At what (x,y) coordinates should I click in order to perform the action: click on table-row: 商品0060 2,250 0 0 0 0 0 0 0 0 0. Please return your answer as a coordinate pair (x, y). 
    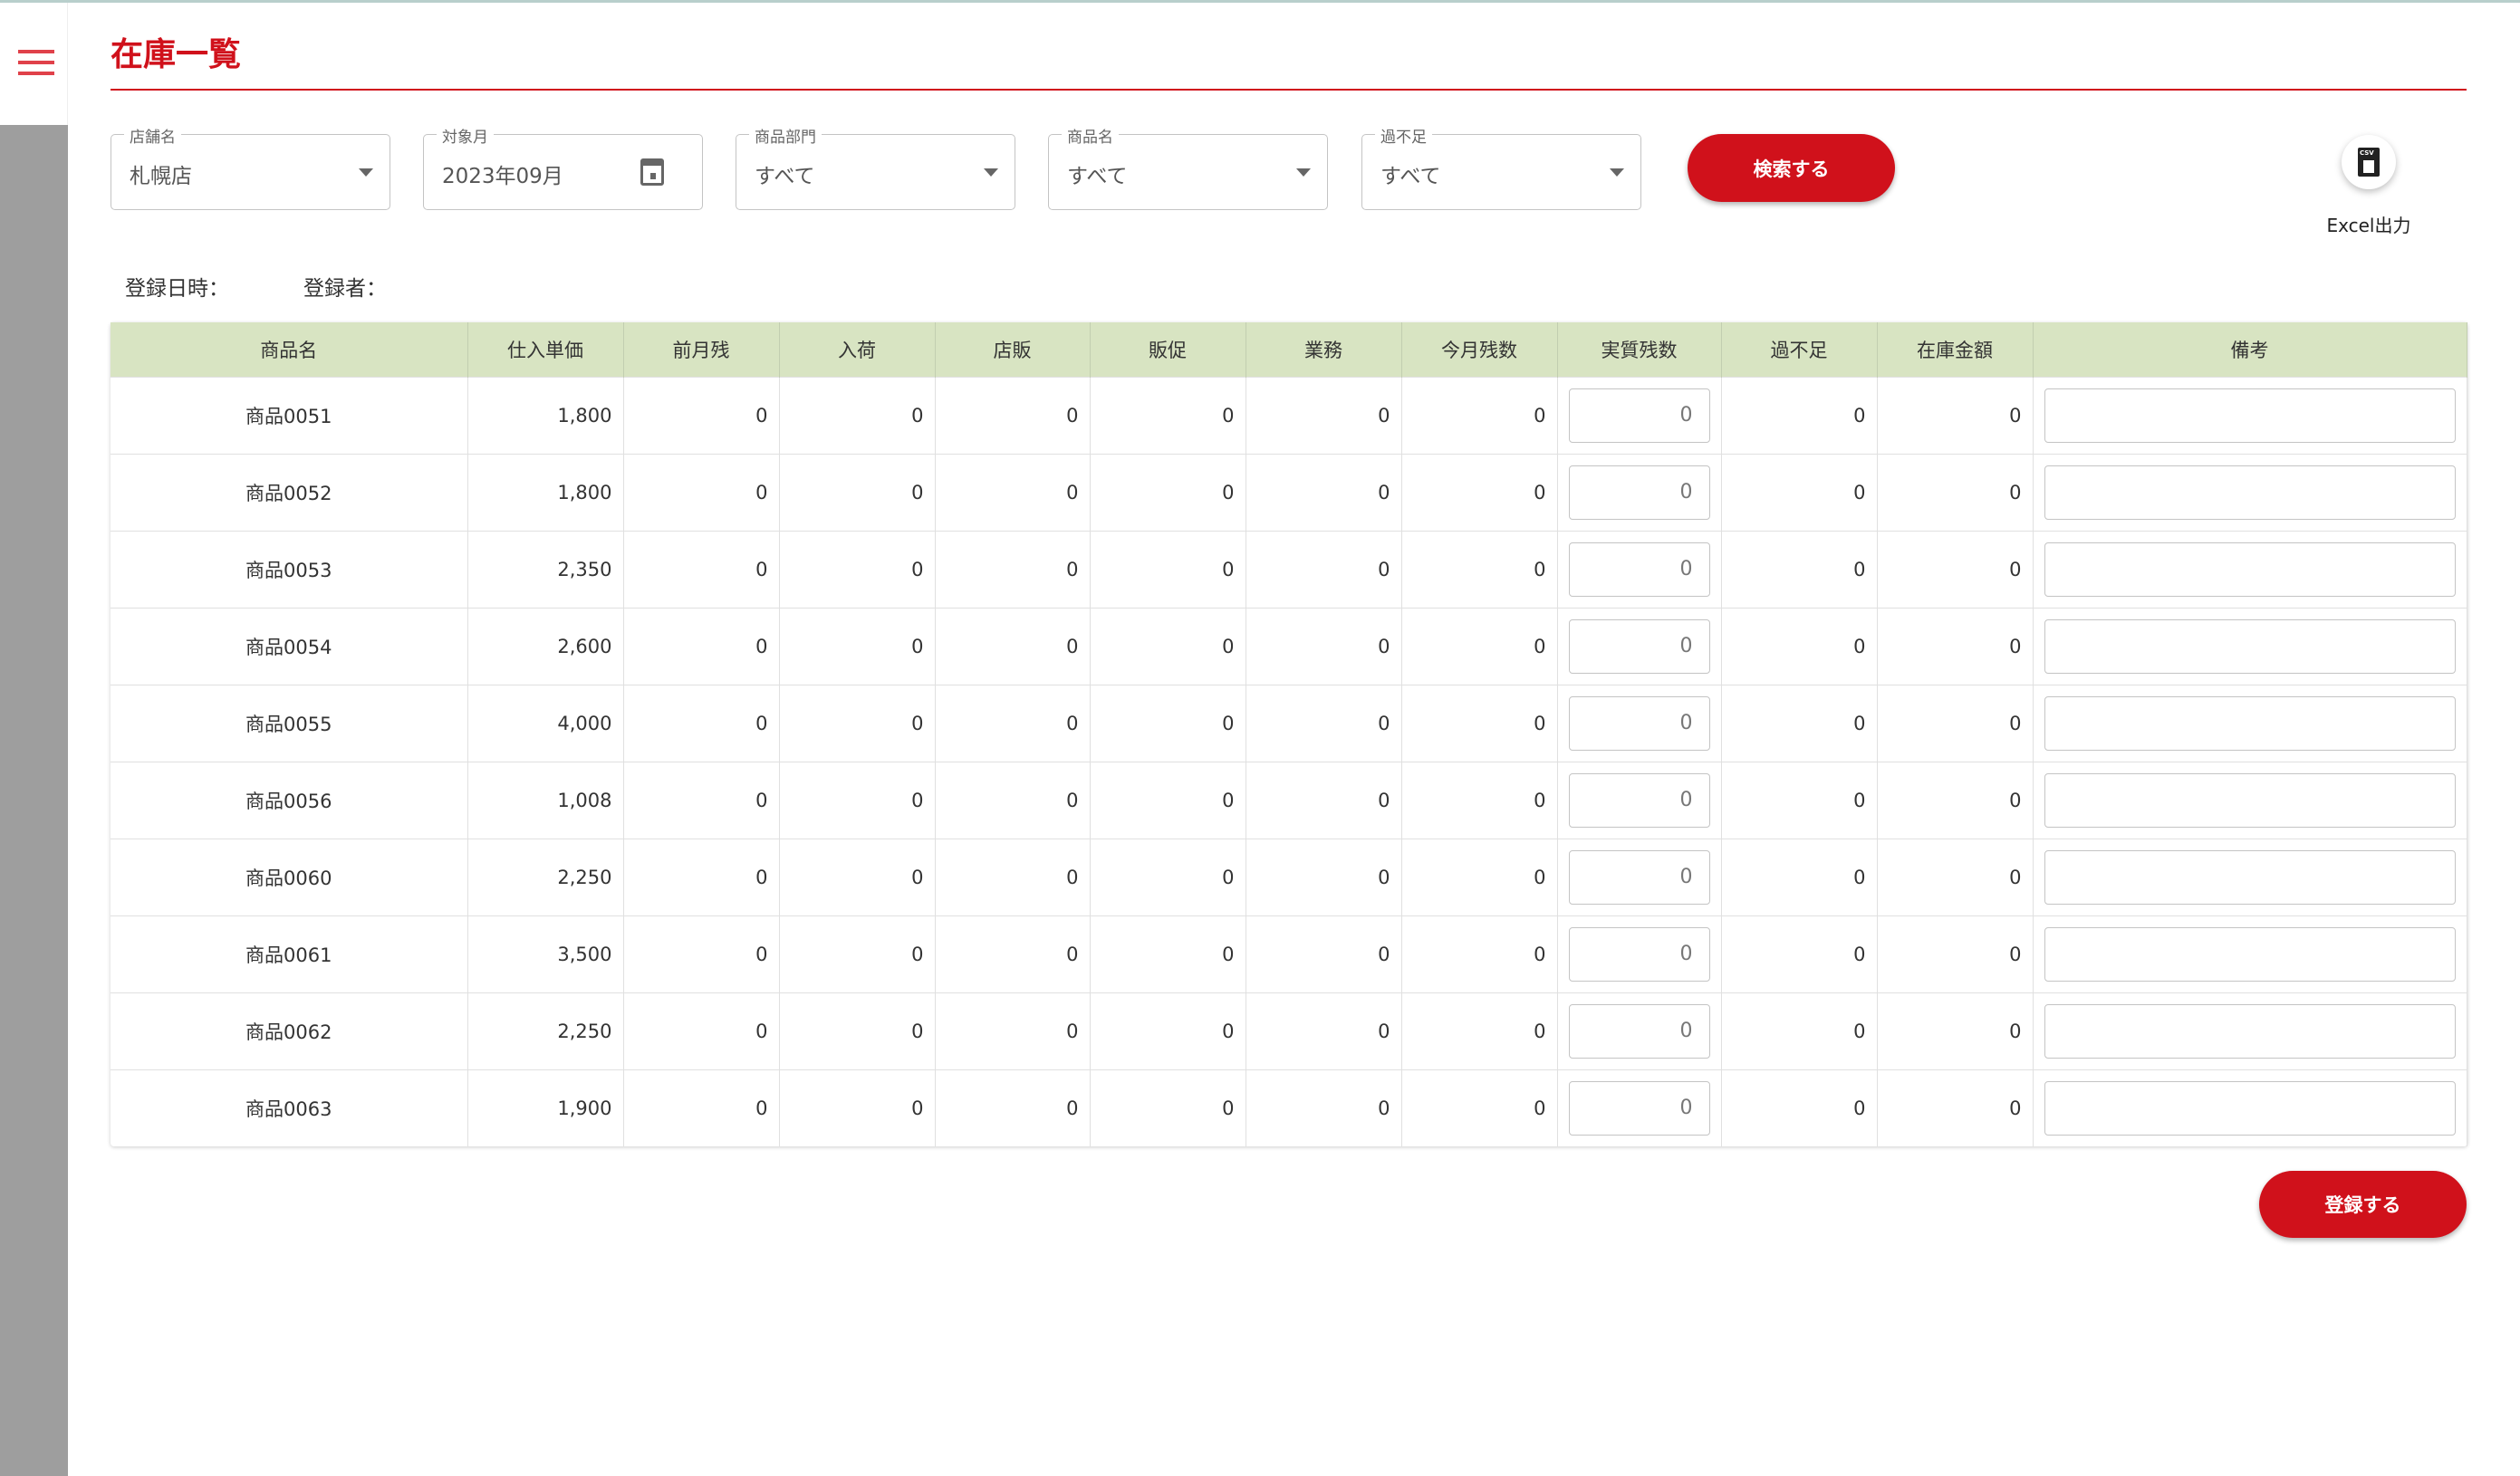
    Looking at the image, I should click on (1289, 876).